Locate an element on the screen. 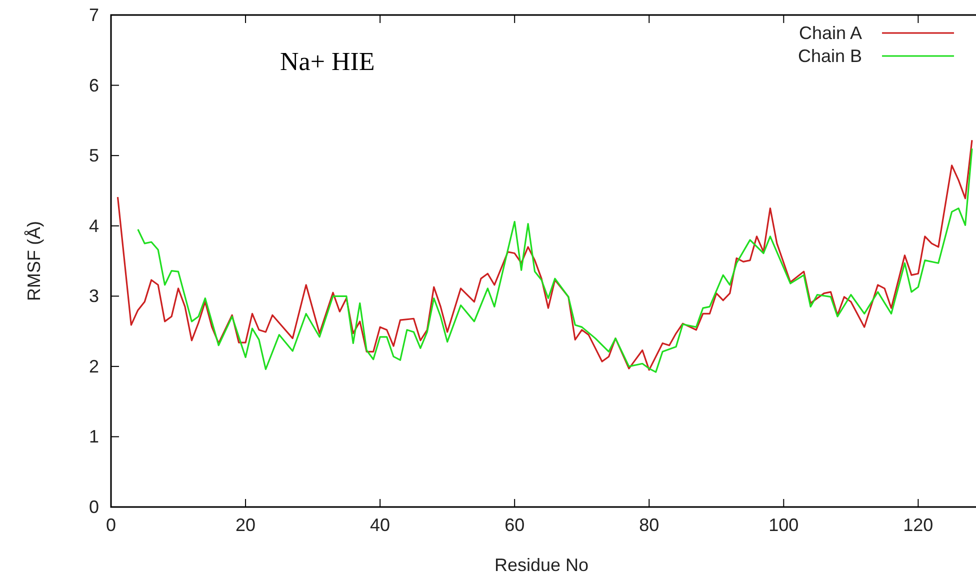 This screenshot has height=580, width=976. x-tick-label: 100 is located at coordinates (783, 525).